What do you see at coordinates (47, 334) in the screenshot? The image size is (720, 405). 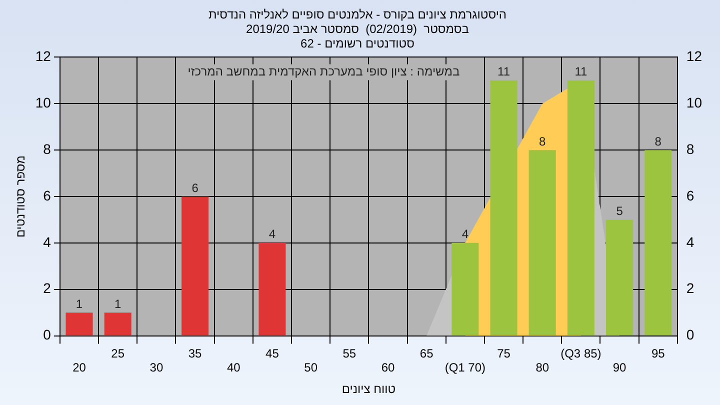 I see `y-tick-label: 0` at bounding box center [47, 334].